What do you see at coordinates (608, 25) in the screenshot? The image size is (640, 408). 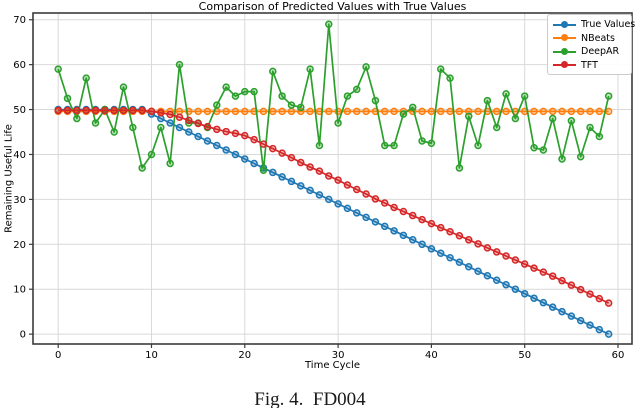 I see `legend-label: True Values` at bounding box center [608, 25].